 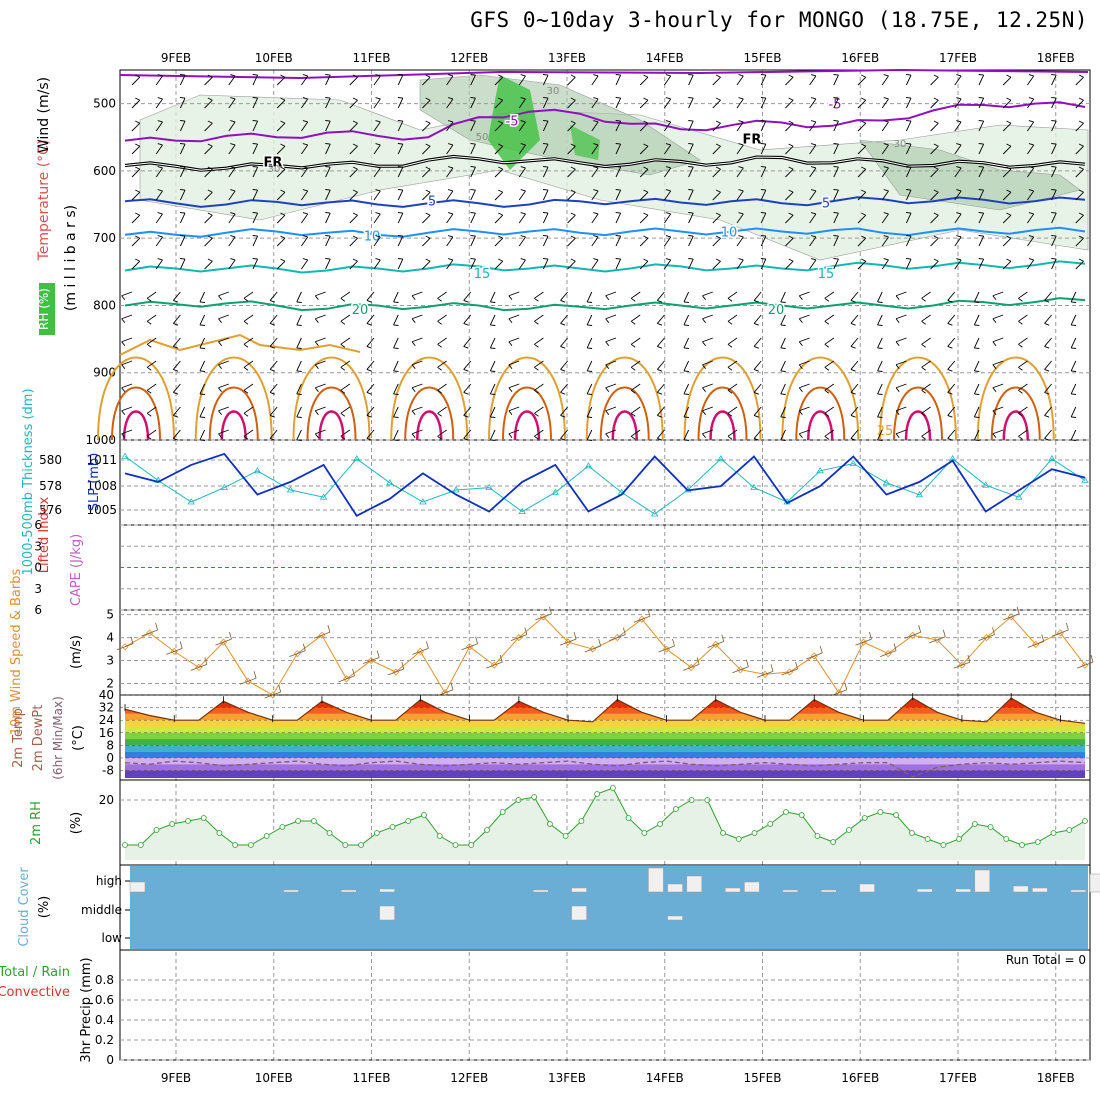 What do you see at coordinates (958, 1078) in the screenshot?
I see `date-label-bottom: 17FEB` at bounding box center [958, 1078].